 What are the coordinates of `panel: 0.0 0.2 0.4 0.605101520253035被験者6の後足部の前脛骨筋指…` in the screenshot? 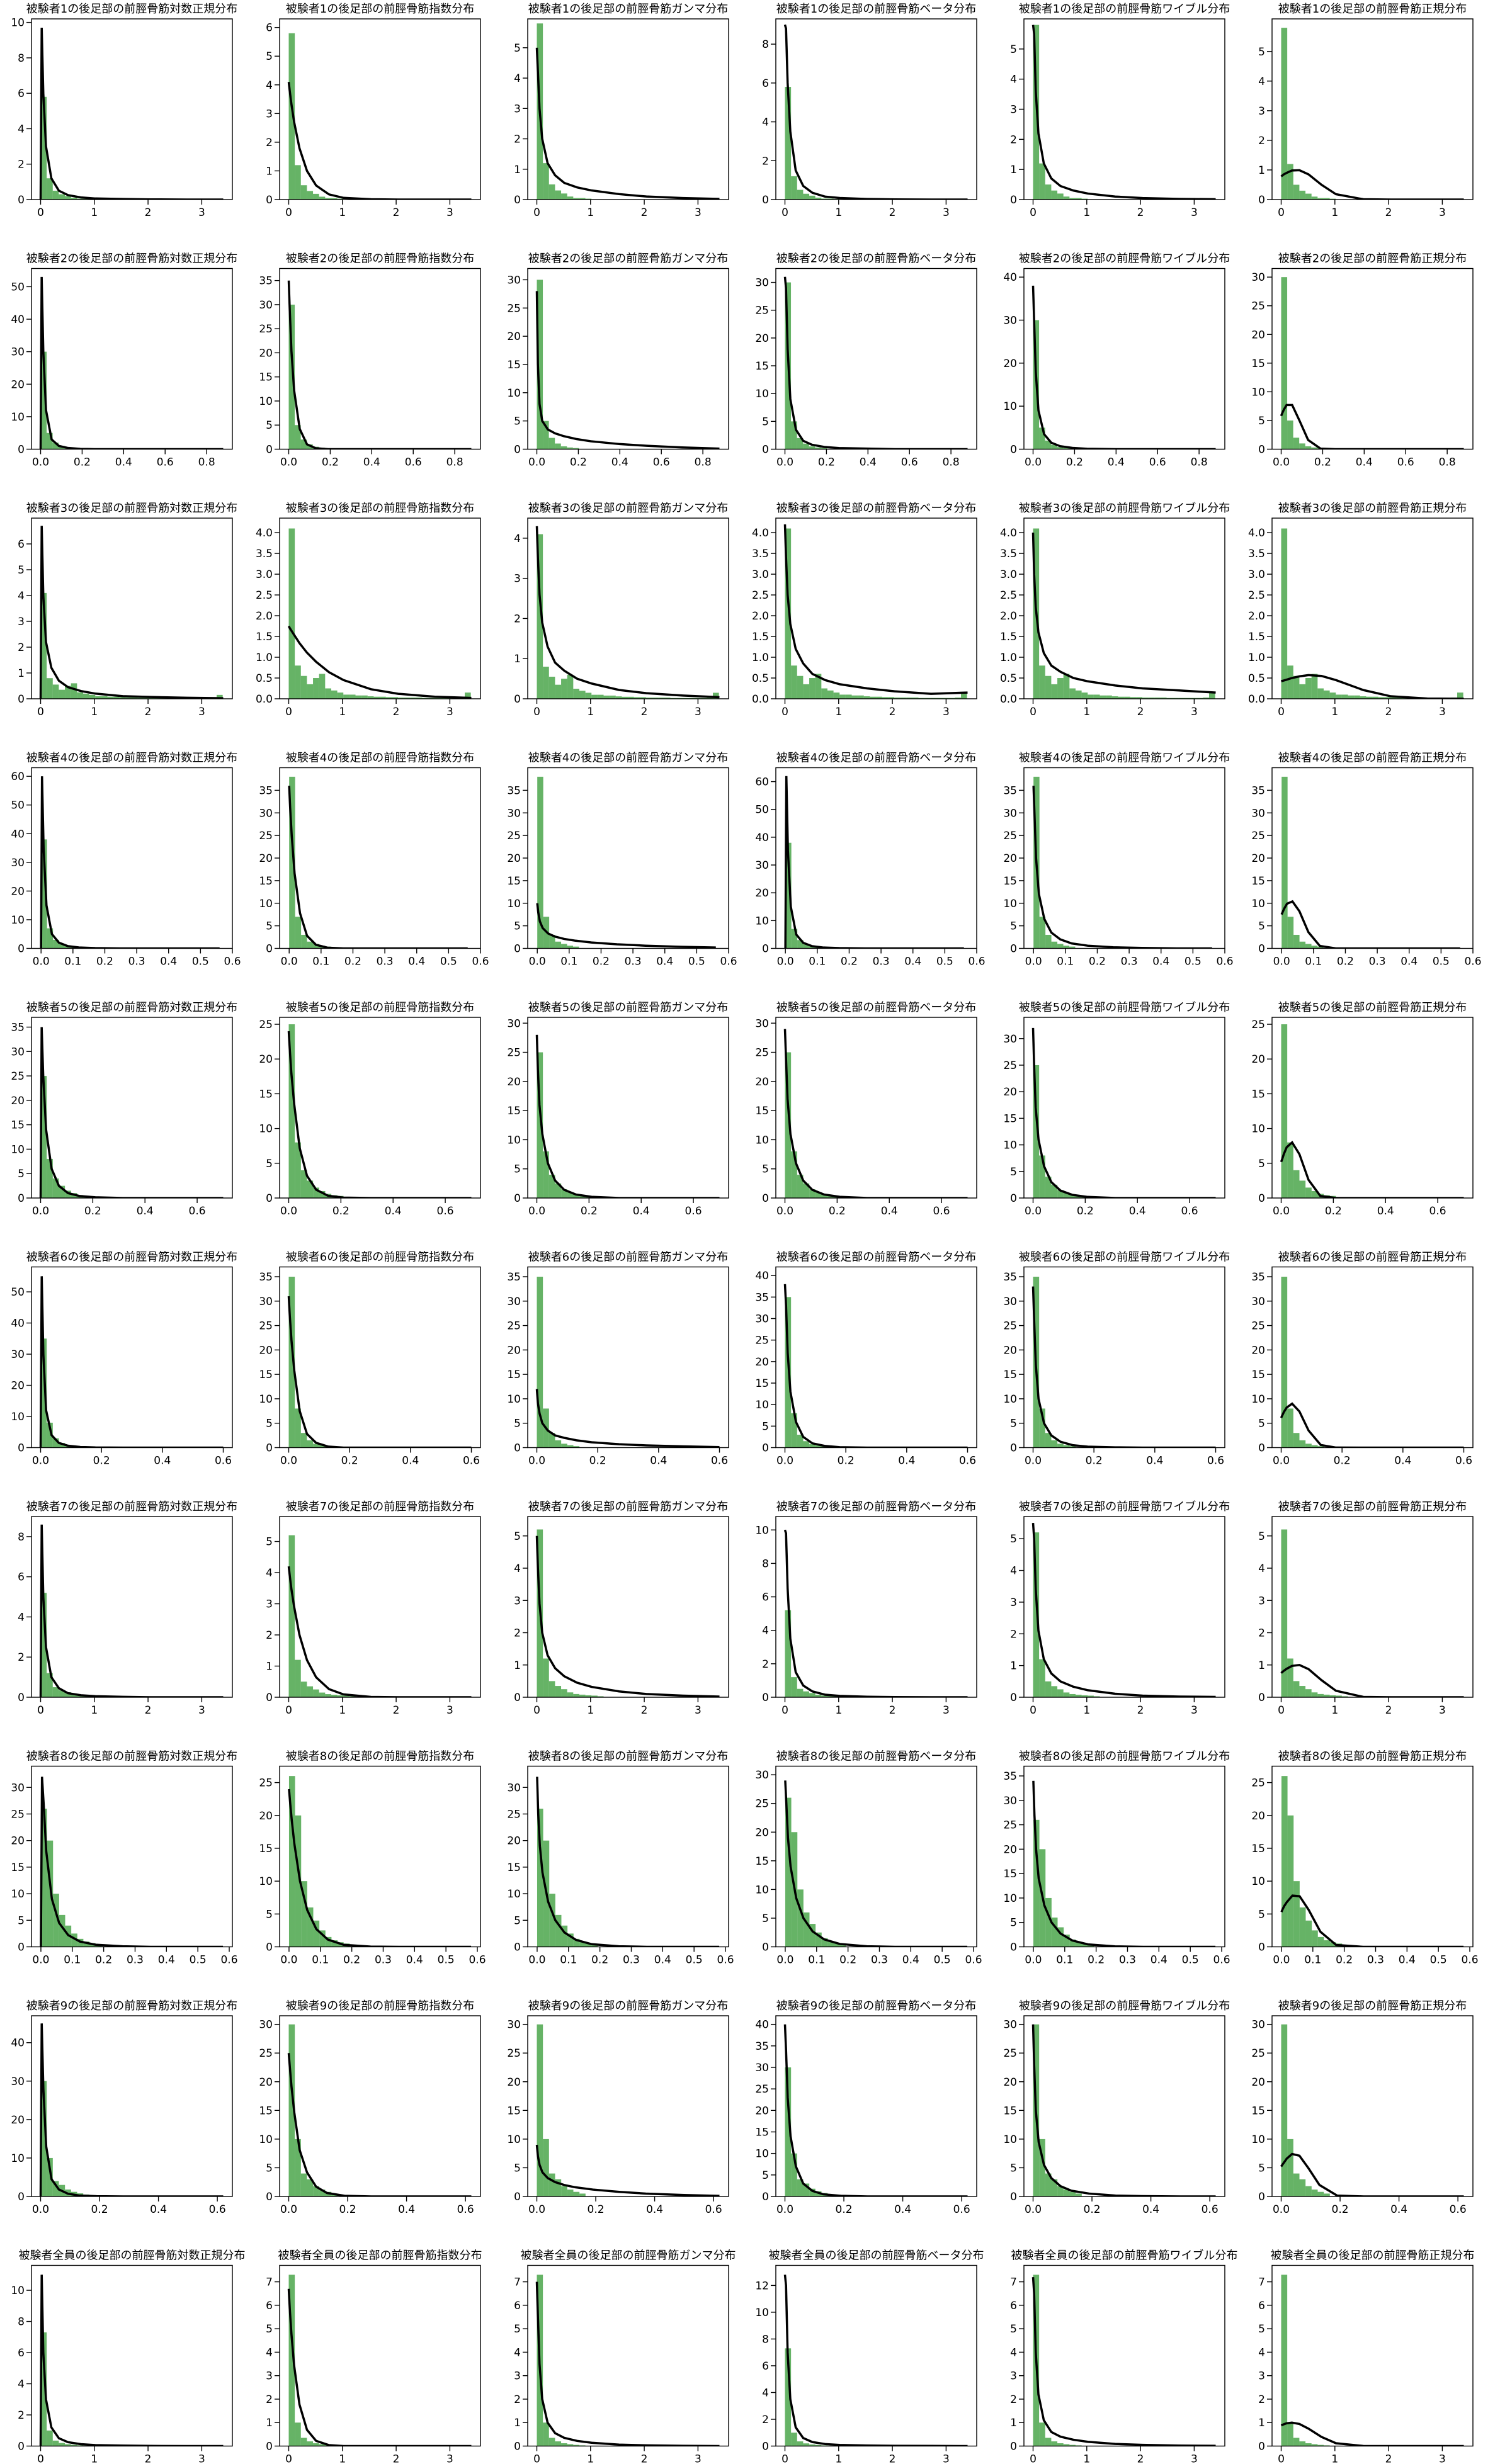 It's located at (370, 1359).